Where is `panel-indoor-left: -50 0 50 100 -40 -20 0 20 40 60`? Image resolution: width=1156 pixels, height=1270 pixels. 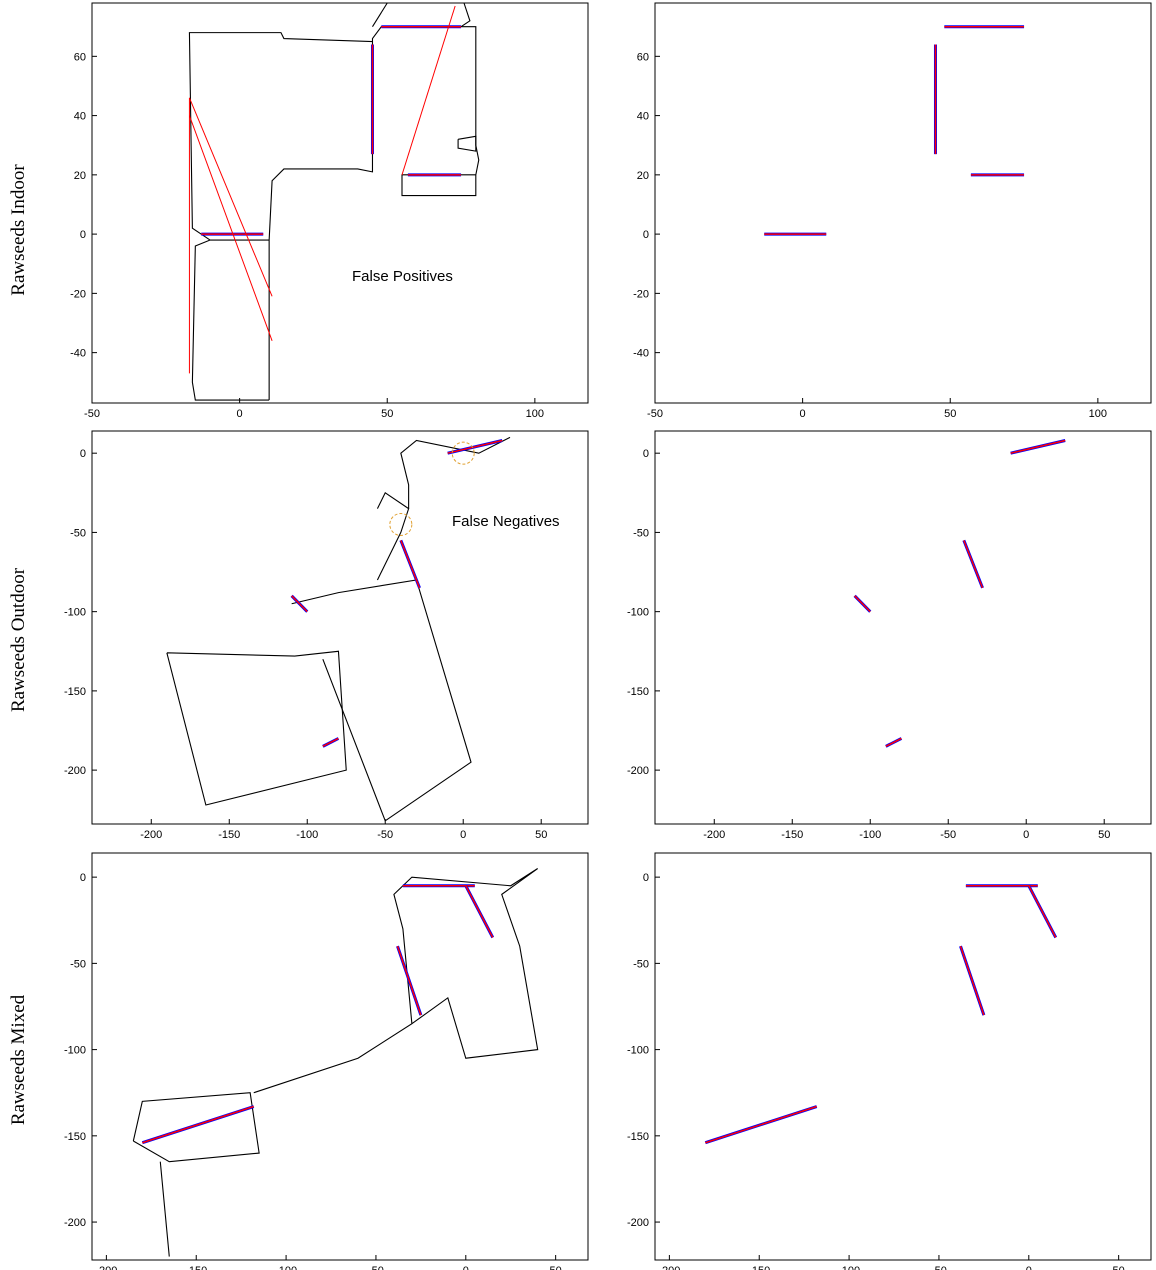 panel-indoor-left: -50 0 50 100 -40 -20 0 20 40 60 is located at coordinates (329, 211).